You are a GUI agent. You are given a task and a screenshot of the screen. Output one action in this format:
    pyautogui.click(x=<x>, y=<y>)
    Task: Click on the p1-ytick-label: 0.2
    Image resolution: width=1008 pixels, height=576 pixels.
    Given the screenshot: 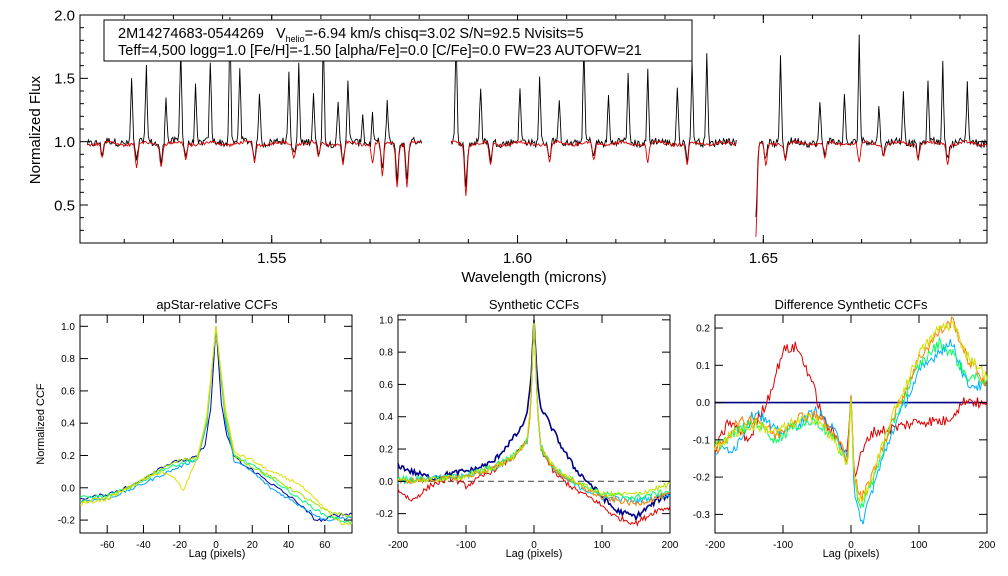 What is the action you would take?
    pyautogui.click(x=68, y=456)
    